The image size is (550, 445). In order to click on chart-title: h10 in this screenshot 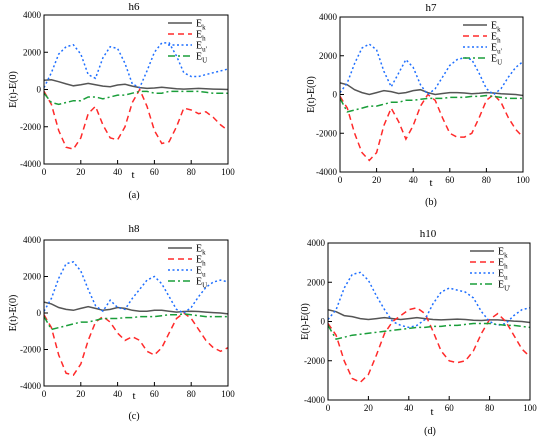, I will do `click(428, 234)`.